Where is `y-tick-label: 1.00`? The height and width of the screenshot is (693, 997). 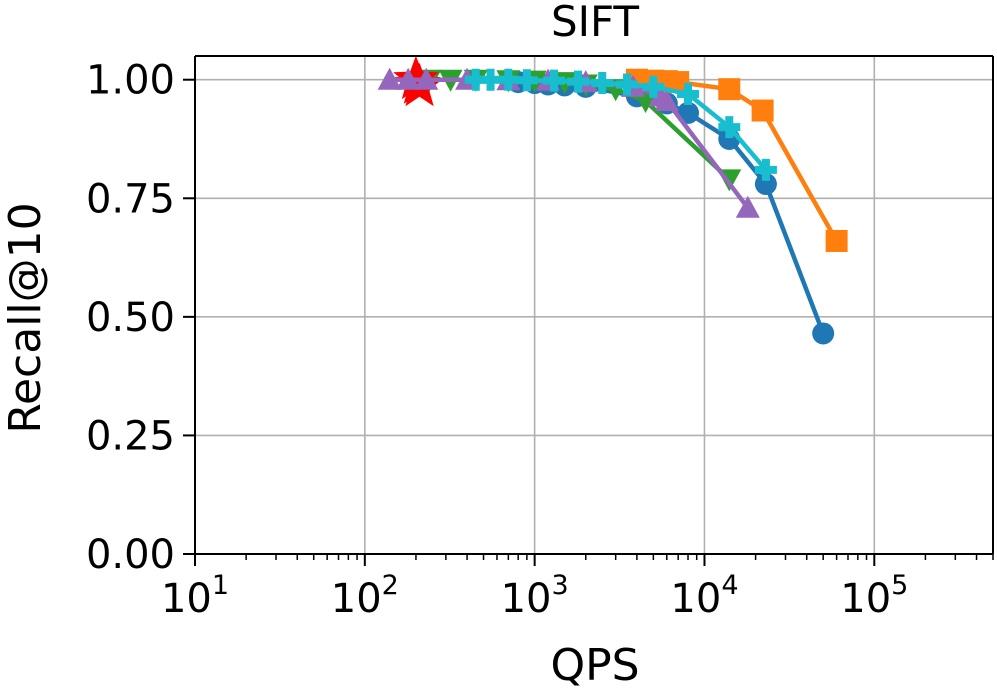
y-tick-label: 1.00 is located at coordinates (130, 81).